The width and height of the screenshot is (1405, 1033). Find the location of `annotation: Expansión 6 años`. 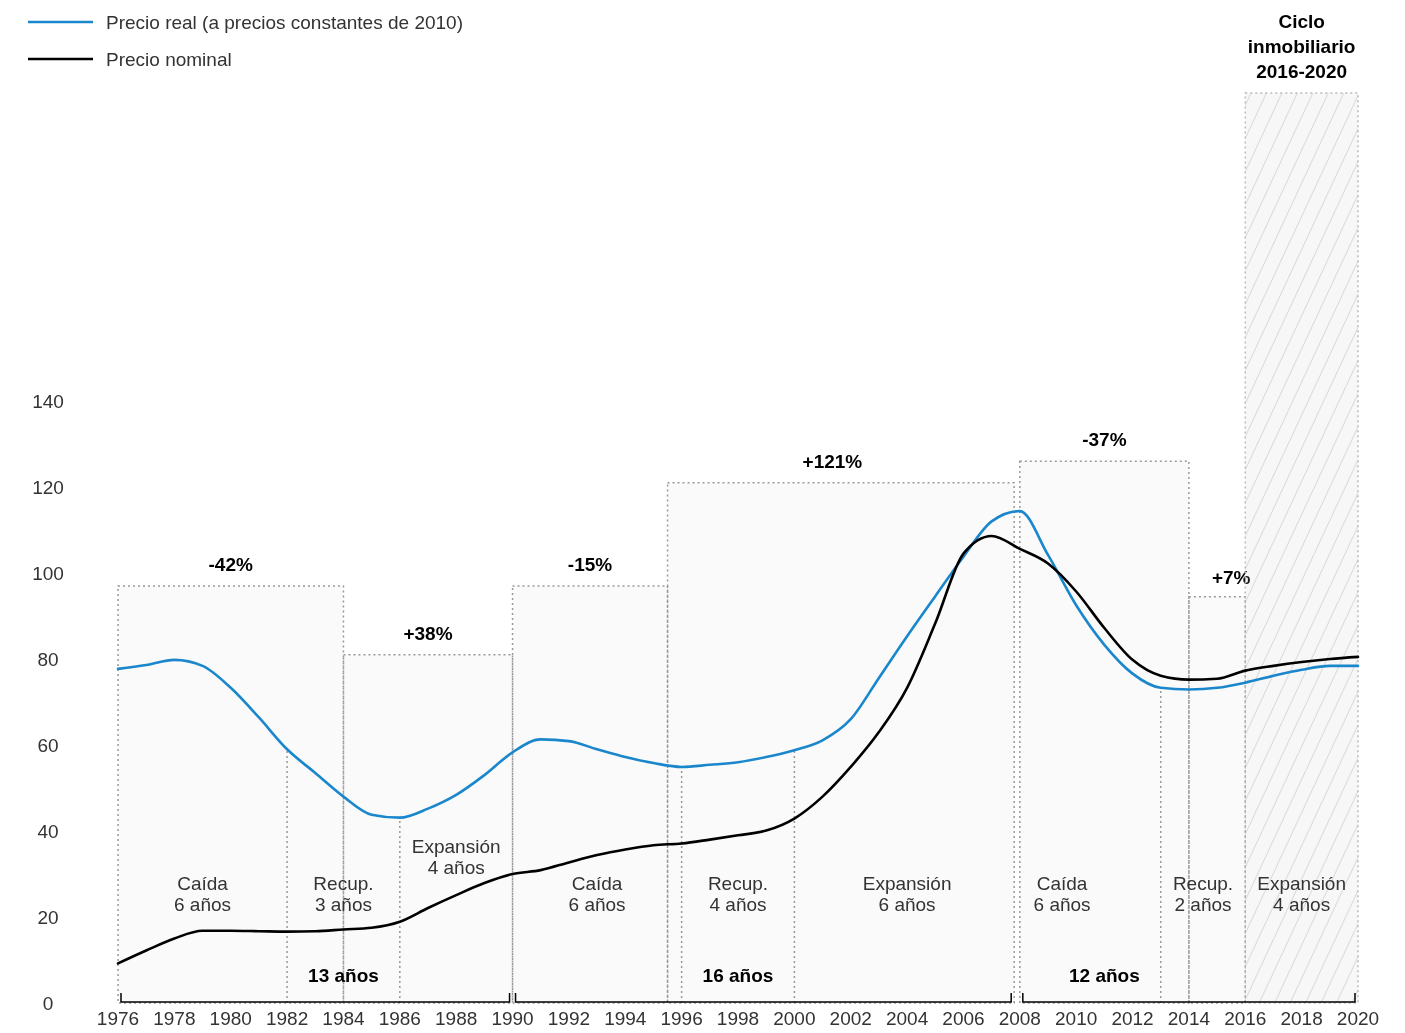

annotation: Expansión 6 años is located at coordinates (907, 893).